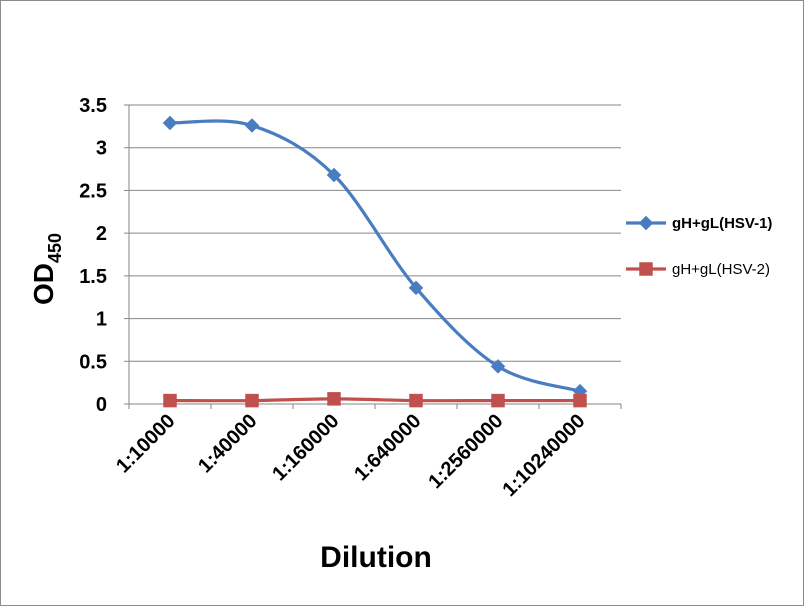  Describe the element at coordinates (93, 106) in the screenshot. I see `y-tick-label: 3.5` at that location.